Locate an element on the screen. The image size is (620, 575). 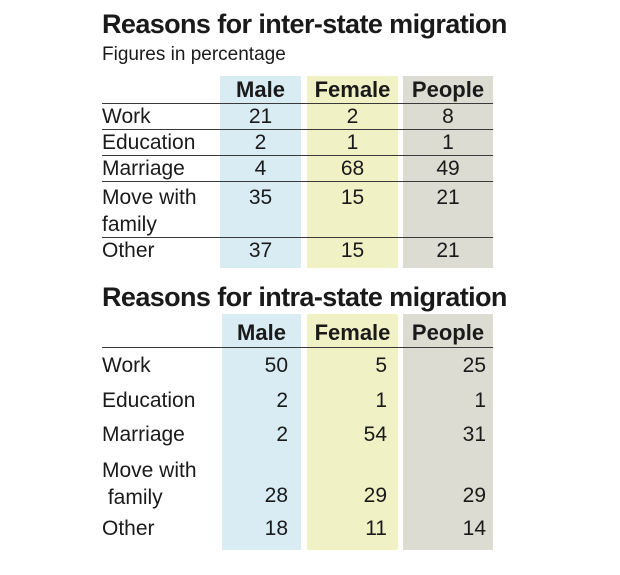
table1-title: Reasons for inter-state migration is located at coordinates (304, 24).